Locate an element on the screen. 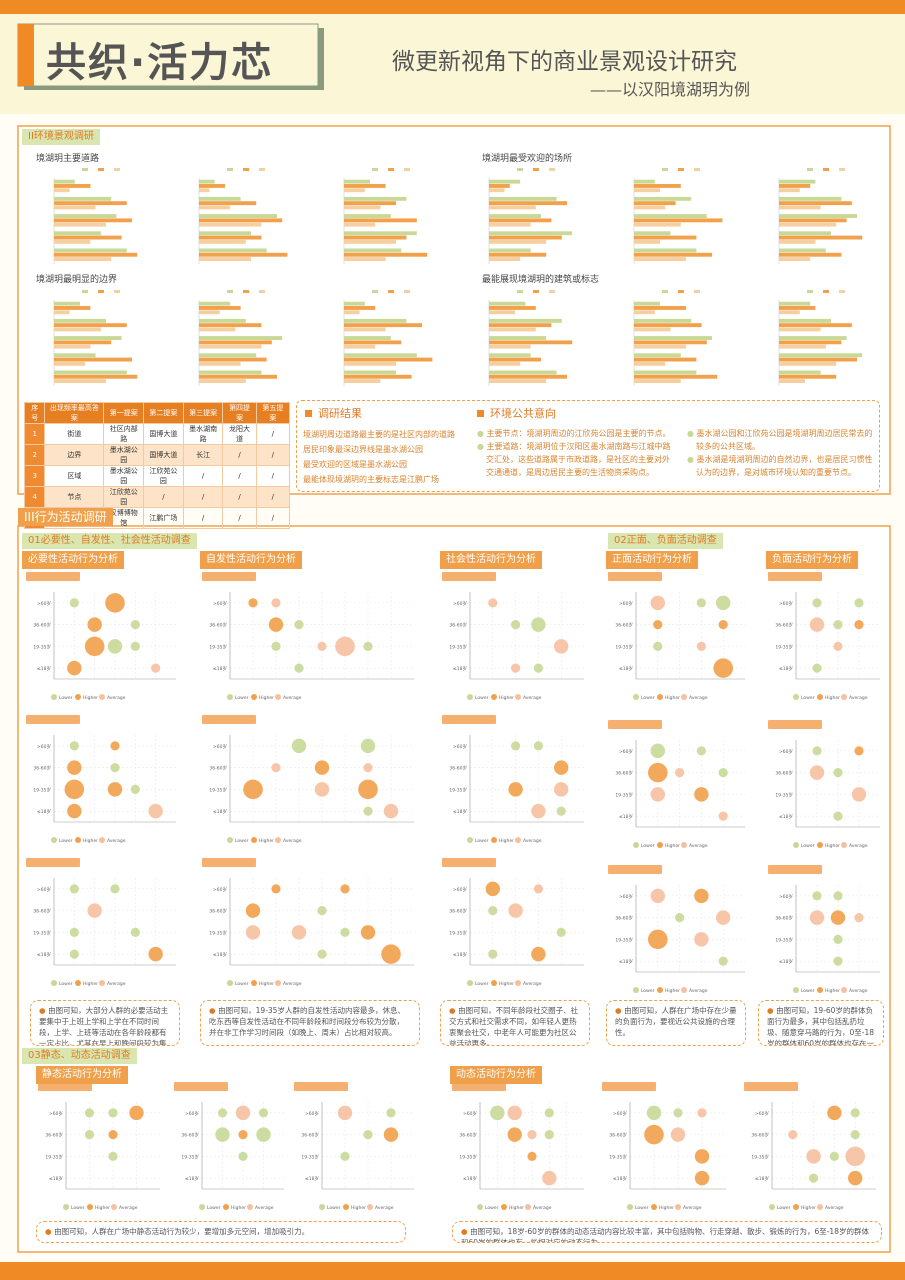 The height and width of the screenshot is (1280, 905). result-line: 境湖玥周边道路最主要的是社区内部的道路 is located at coordinates (379, 434).